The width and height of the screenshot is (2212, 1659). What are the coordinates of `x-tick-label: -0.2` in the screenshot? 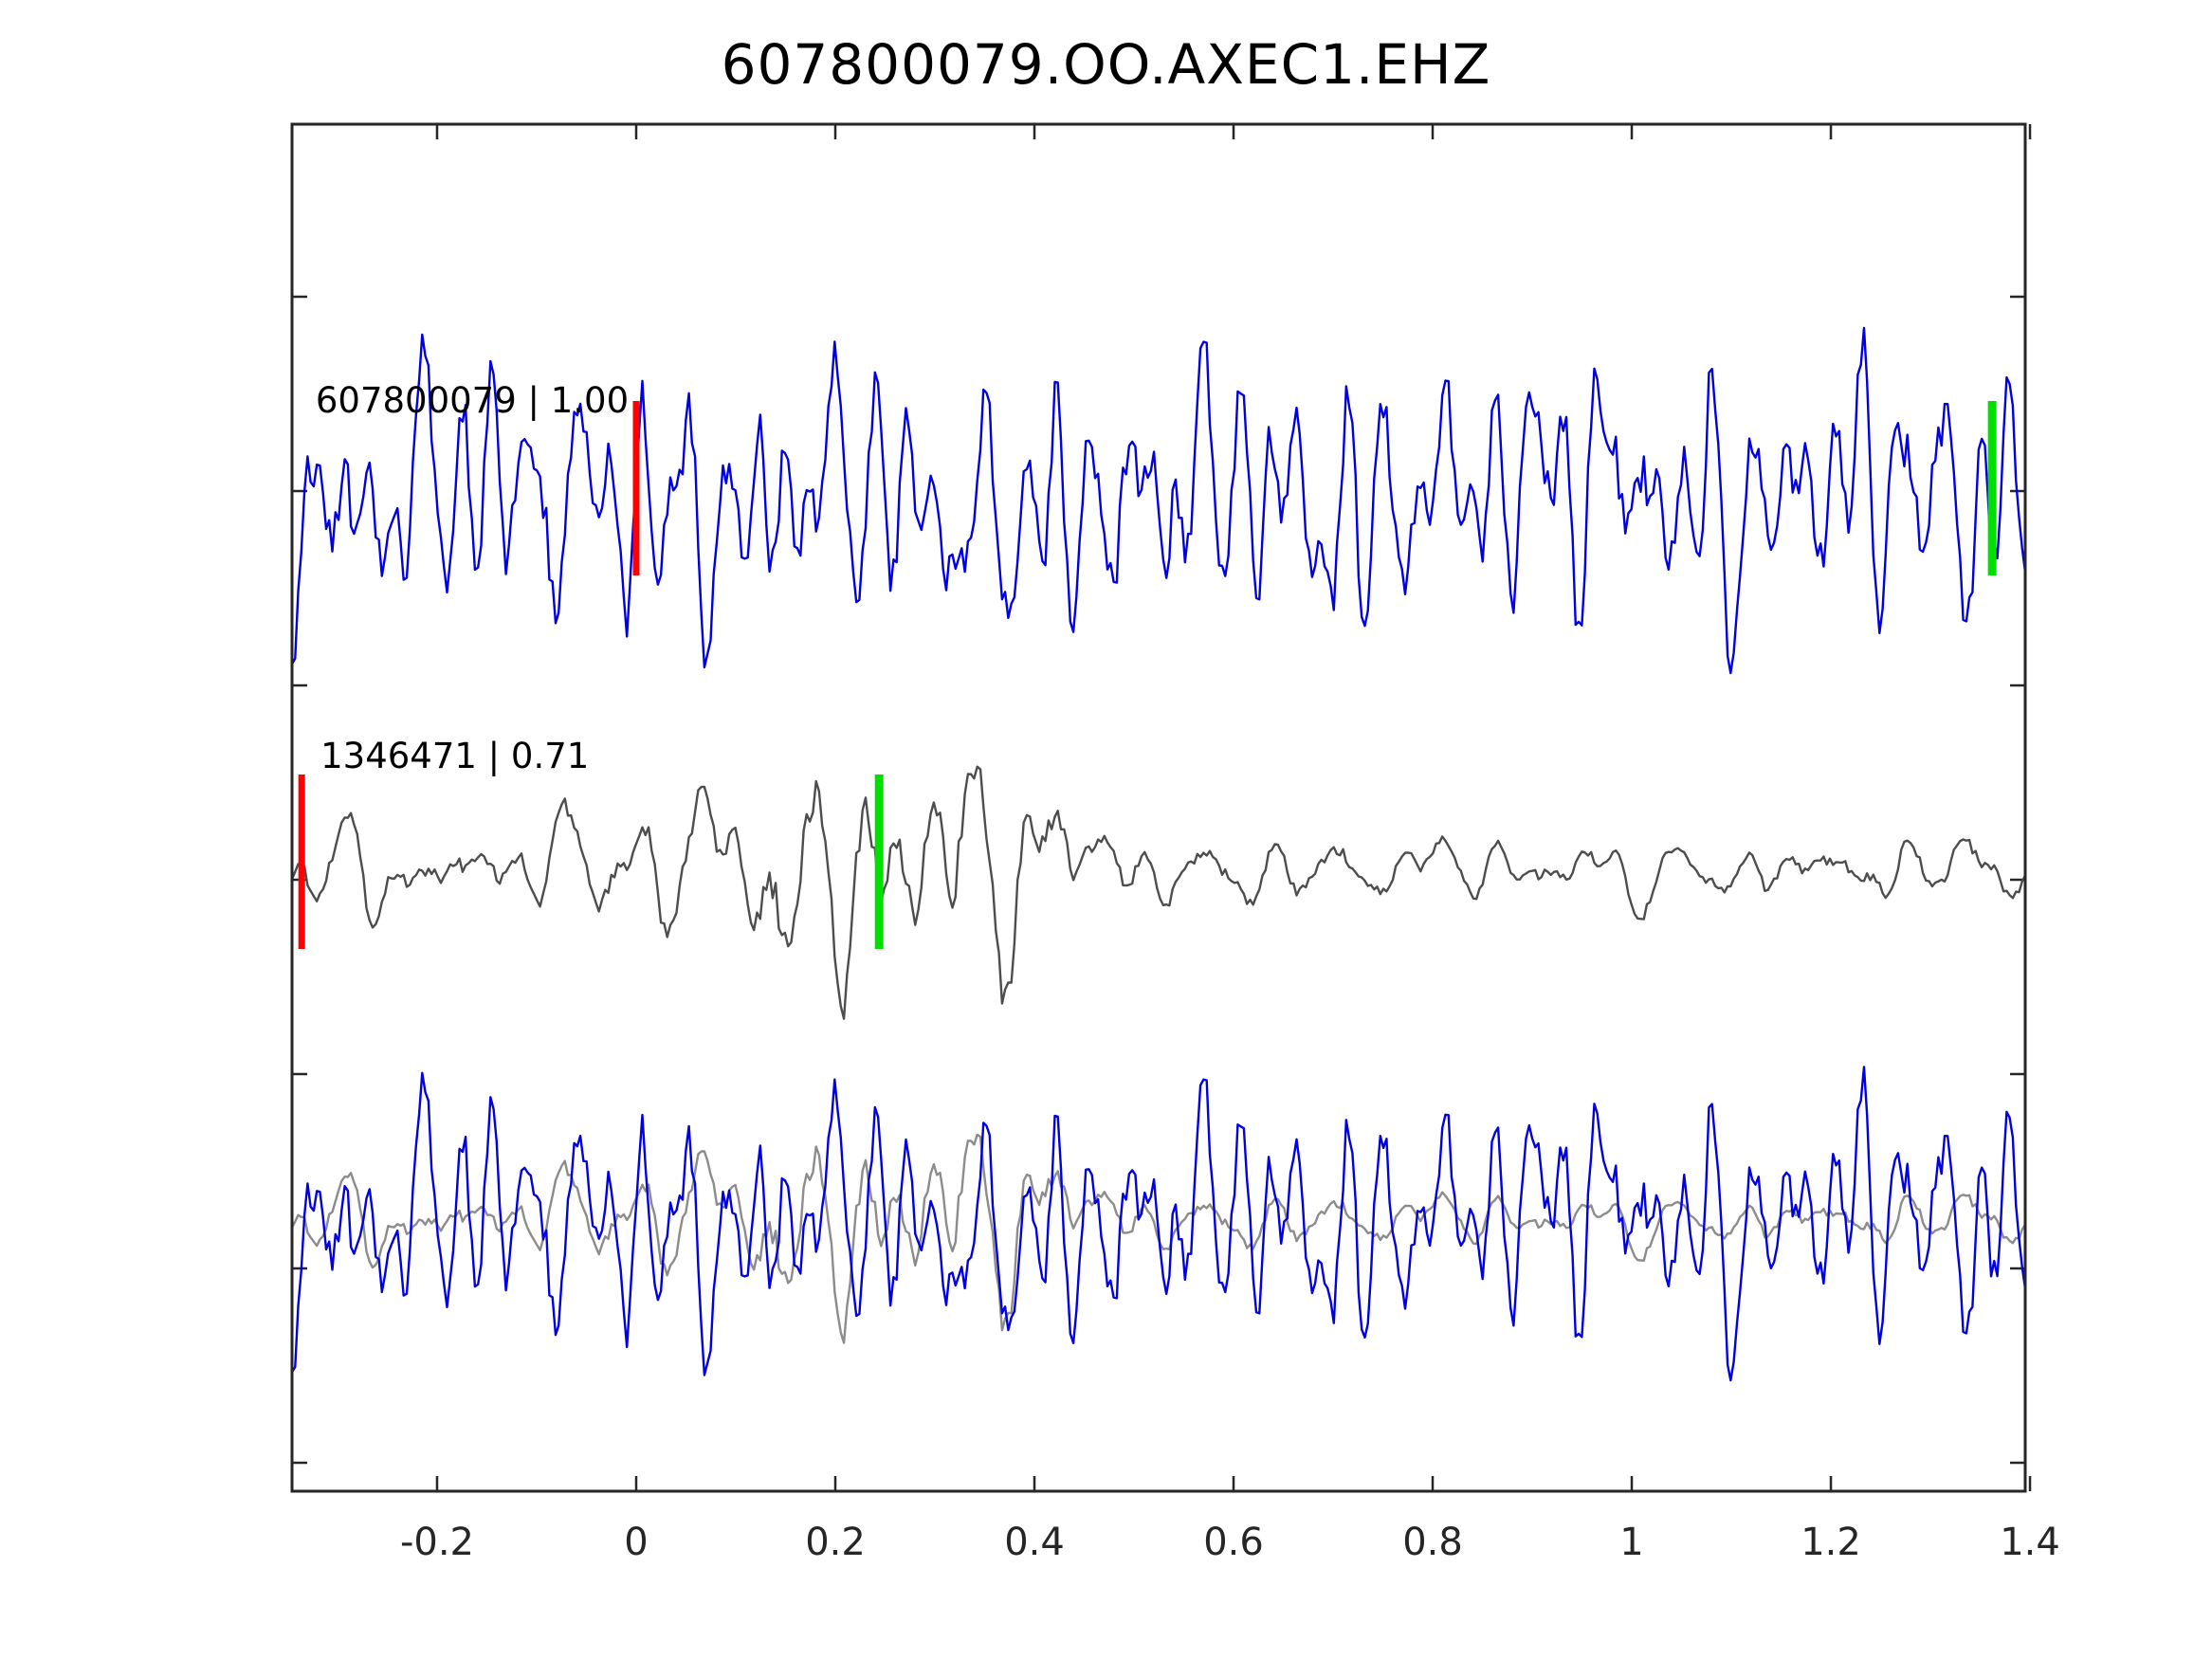 It's located at (437, 1542).